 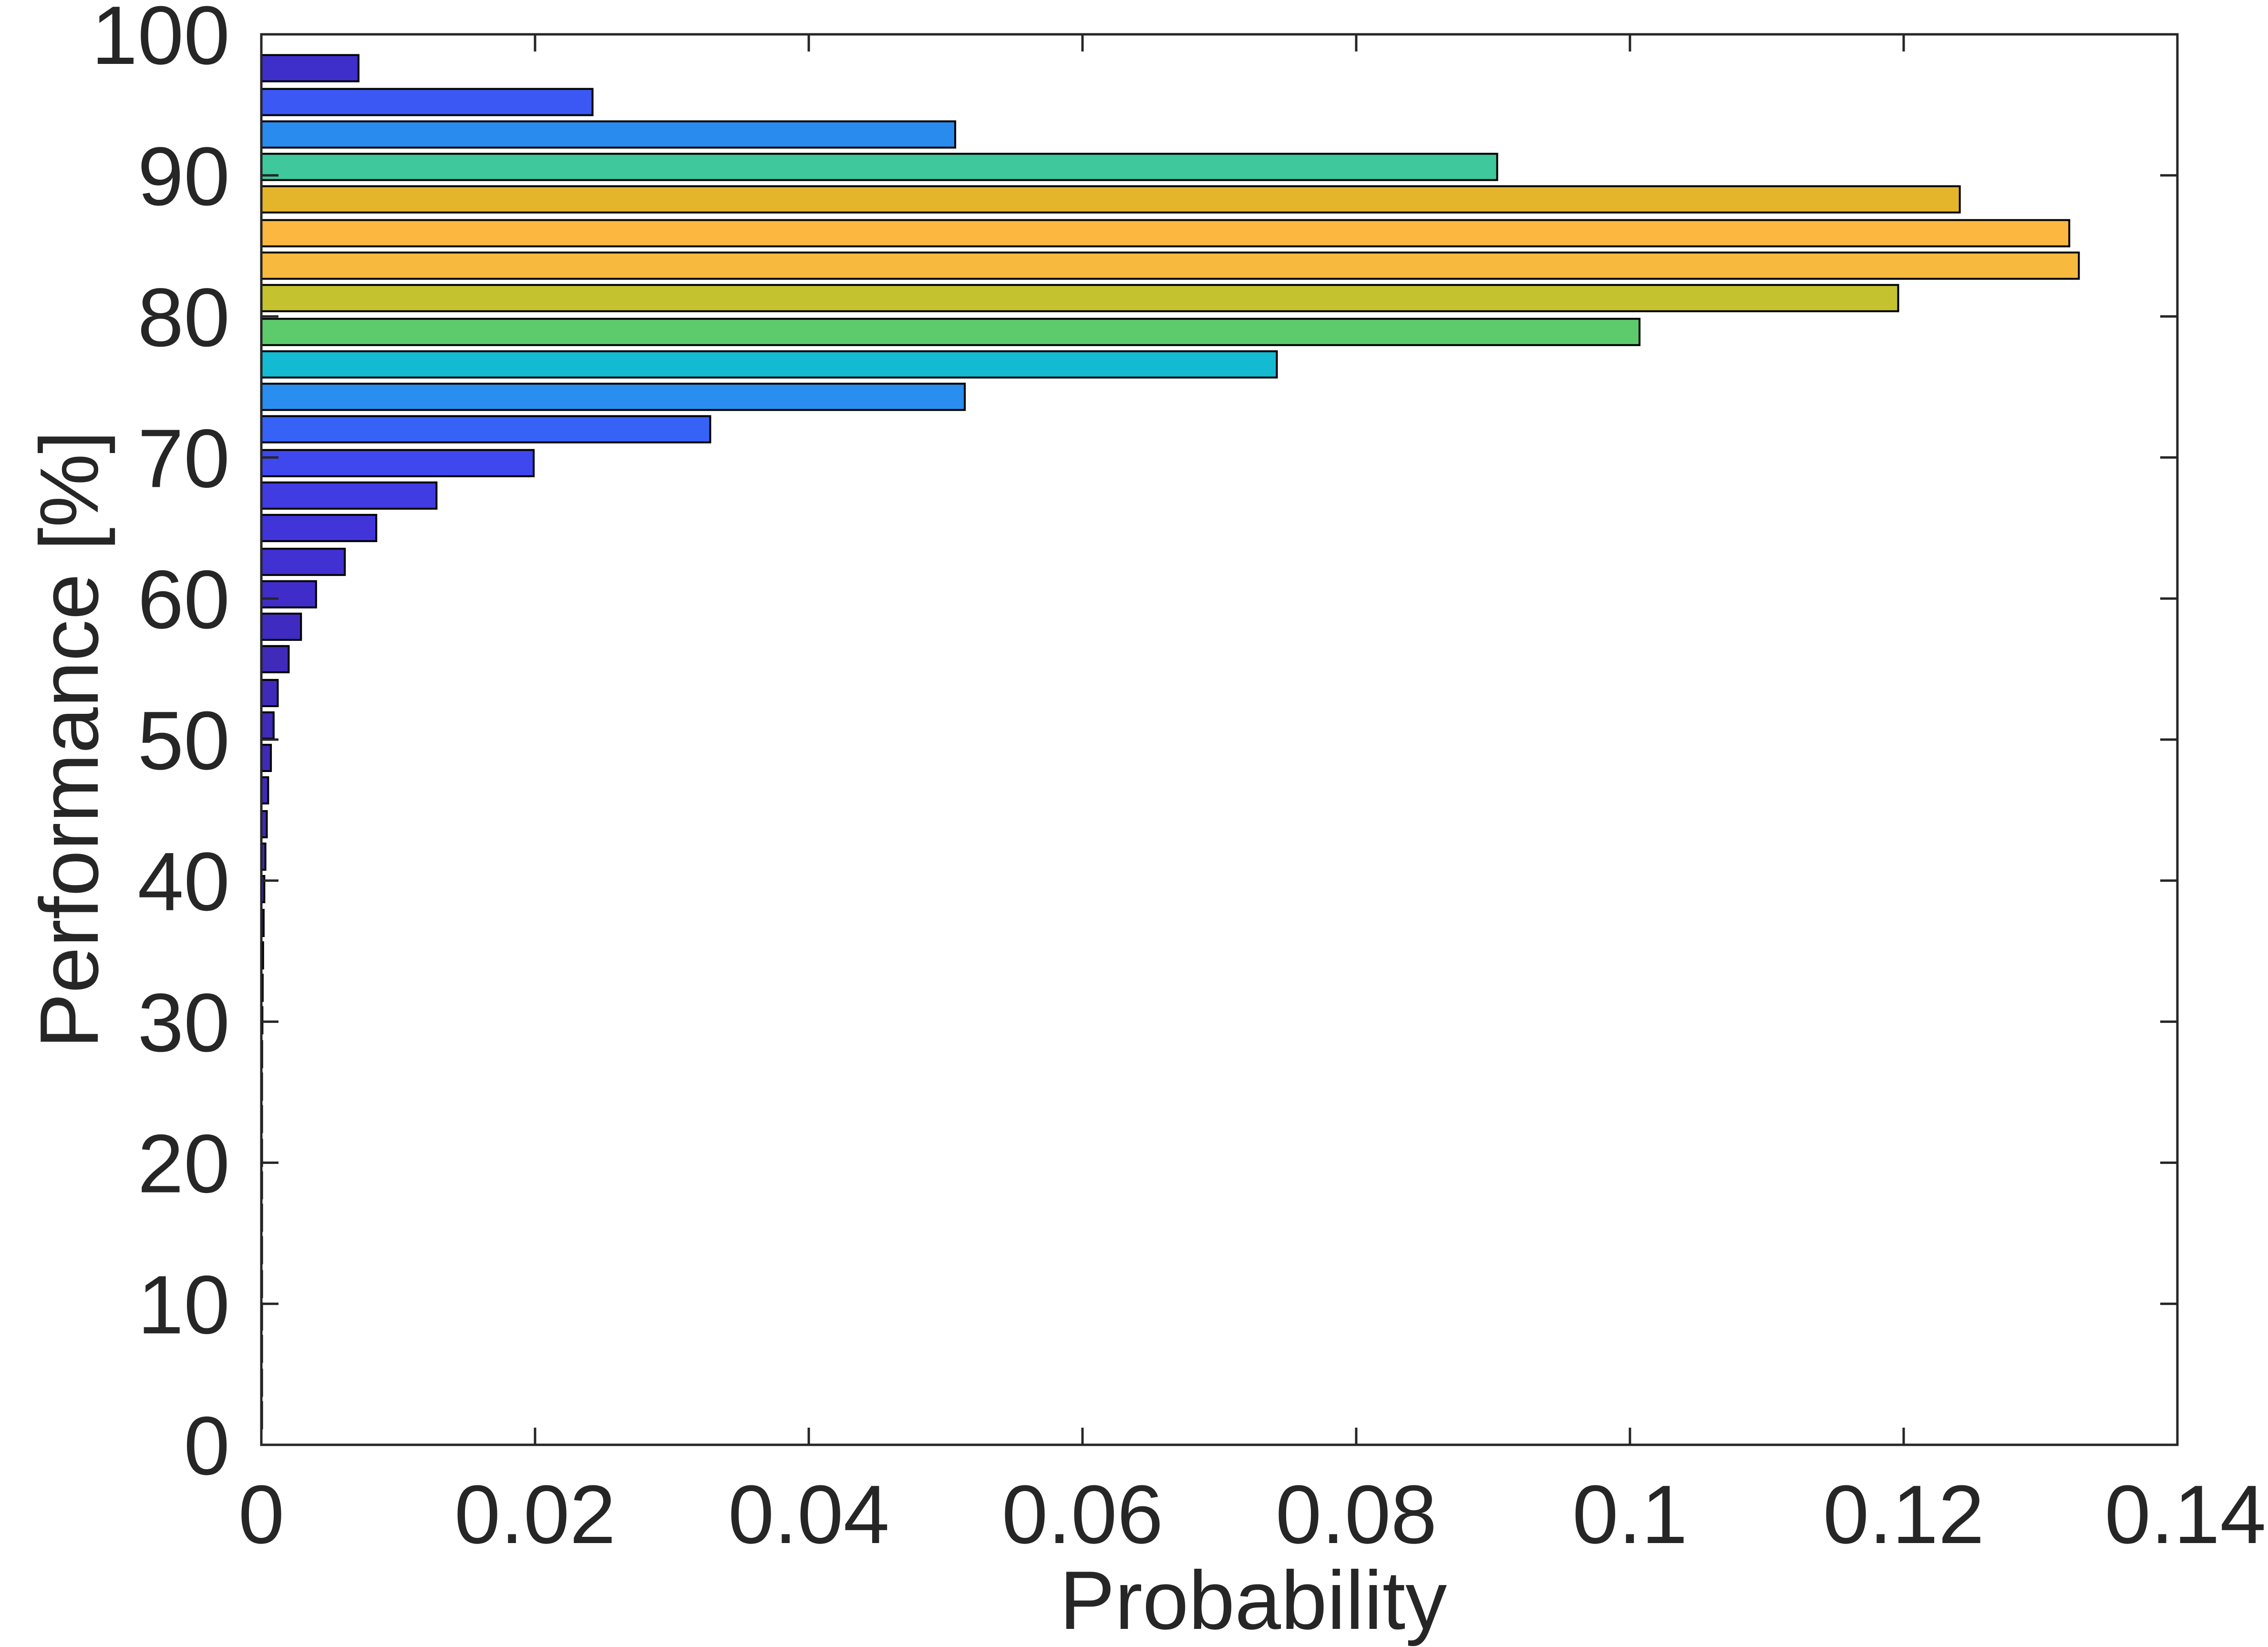 I want to click on y-axis-tick-labels: 0 10 20 30 40 50 60 70 80 90 100, so click(x=161, y=746).